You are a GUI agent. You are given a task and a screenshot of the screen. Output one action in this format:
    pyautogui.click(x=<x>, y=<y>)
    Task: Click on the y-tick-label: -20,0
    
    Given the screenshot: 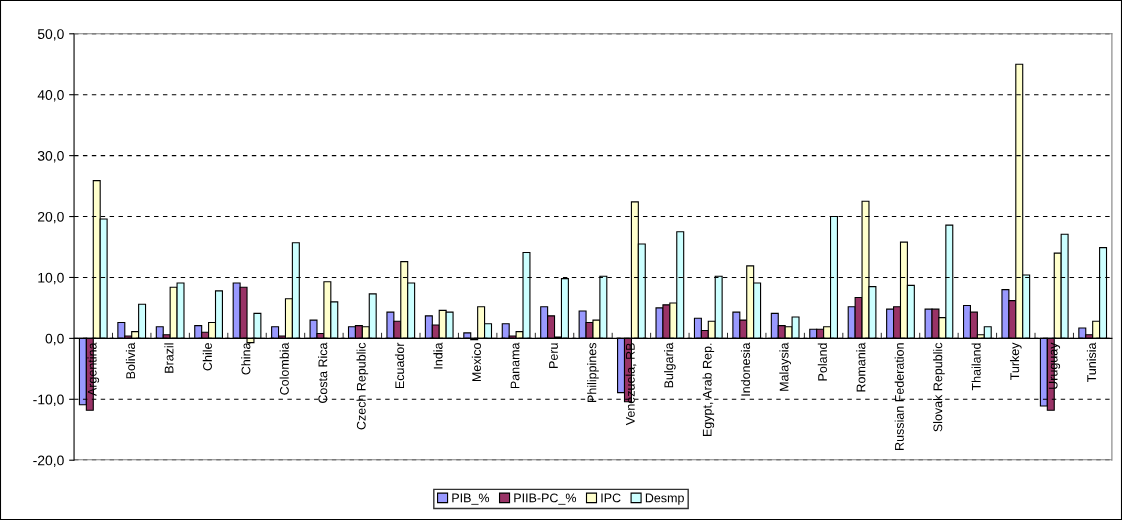 What is the action you would take?
    pyautogui.click(x=48, y=461)
    